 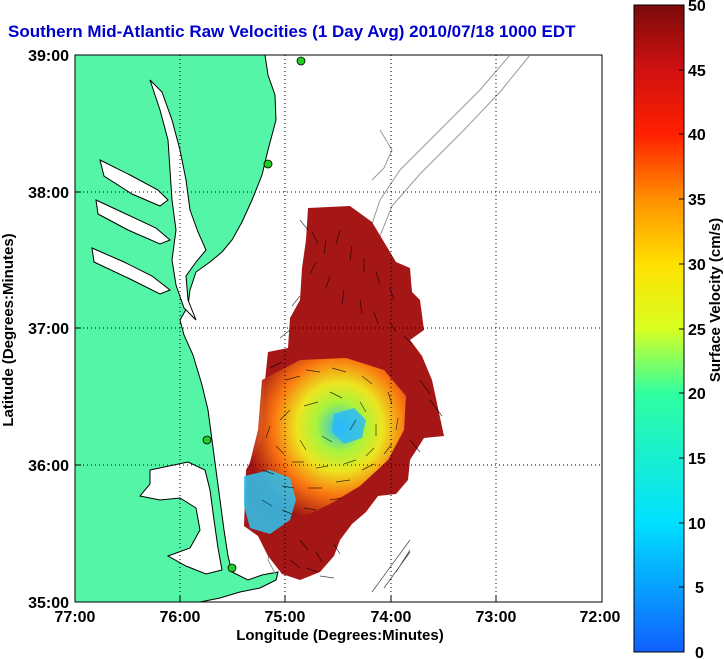 I want to click on y-tick-label: 36:00, so click(x=48, y=466).